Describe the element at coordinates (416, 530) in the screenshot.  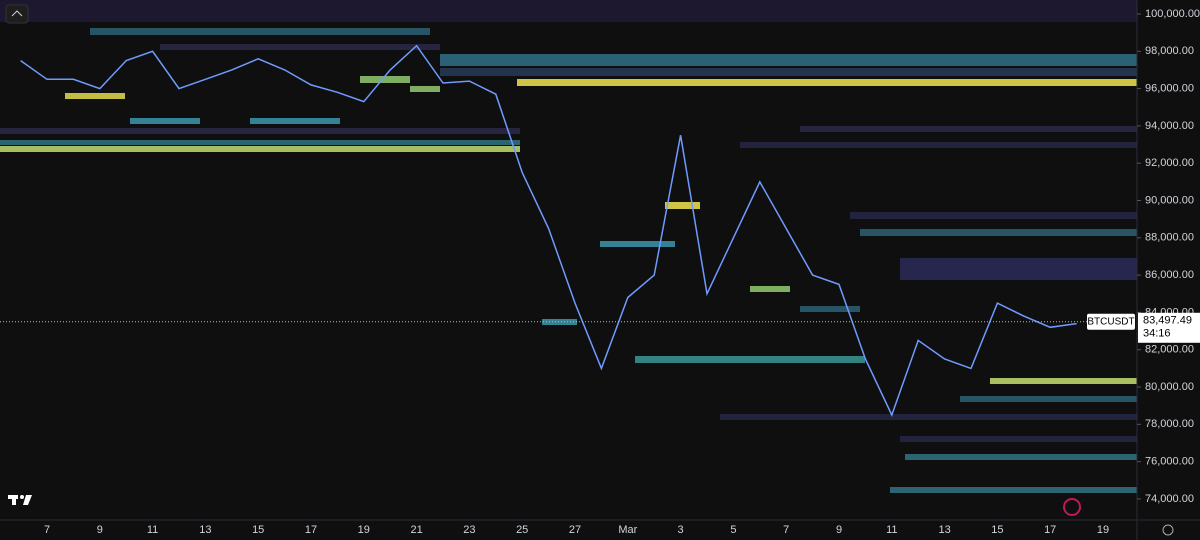
I see `x-tick-label: 21` at that location.